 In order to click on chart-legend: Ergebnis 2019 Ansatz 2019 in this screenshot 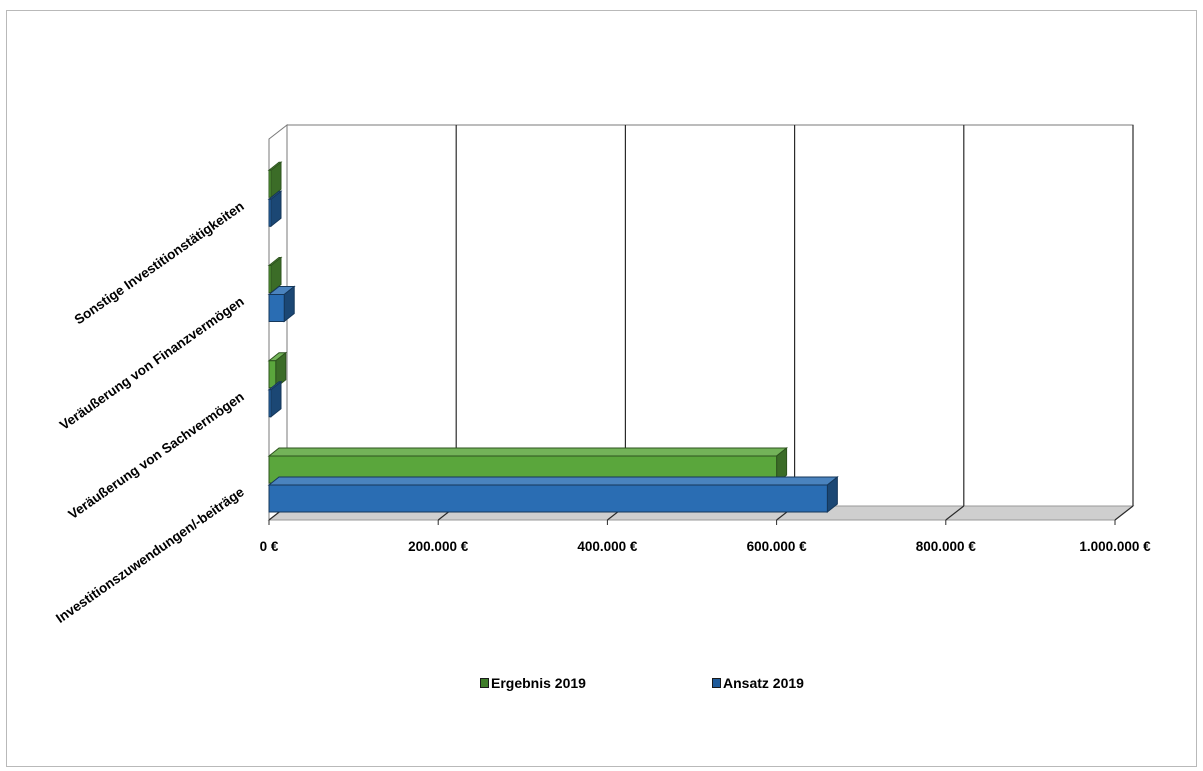, I will do `click(660, 686)`.